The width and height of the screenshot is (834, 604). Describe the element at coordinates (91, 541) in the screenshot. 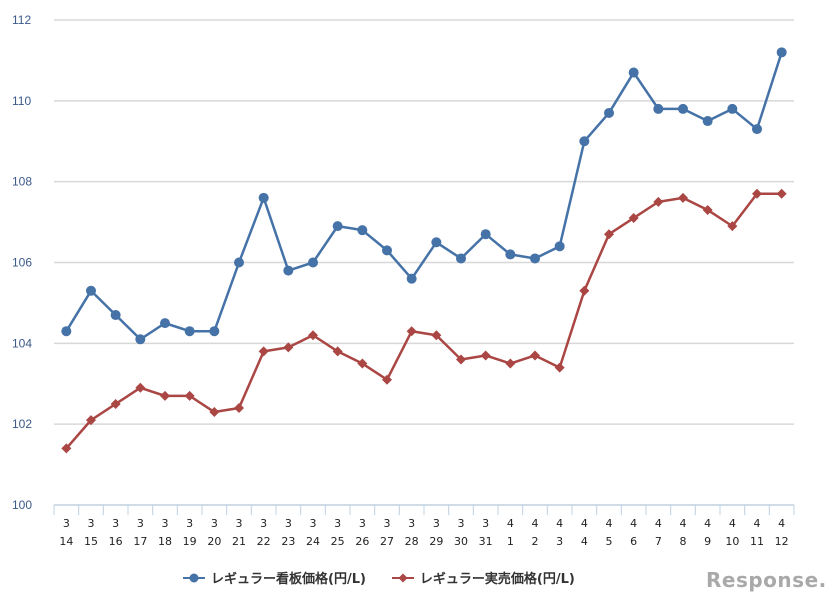

I see `x-tick-day: 15` at that location.